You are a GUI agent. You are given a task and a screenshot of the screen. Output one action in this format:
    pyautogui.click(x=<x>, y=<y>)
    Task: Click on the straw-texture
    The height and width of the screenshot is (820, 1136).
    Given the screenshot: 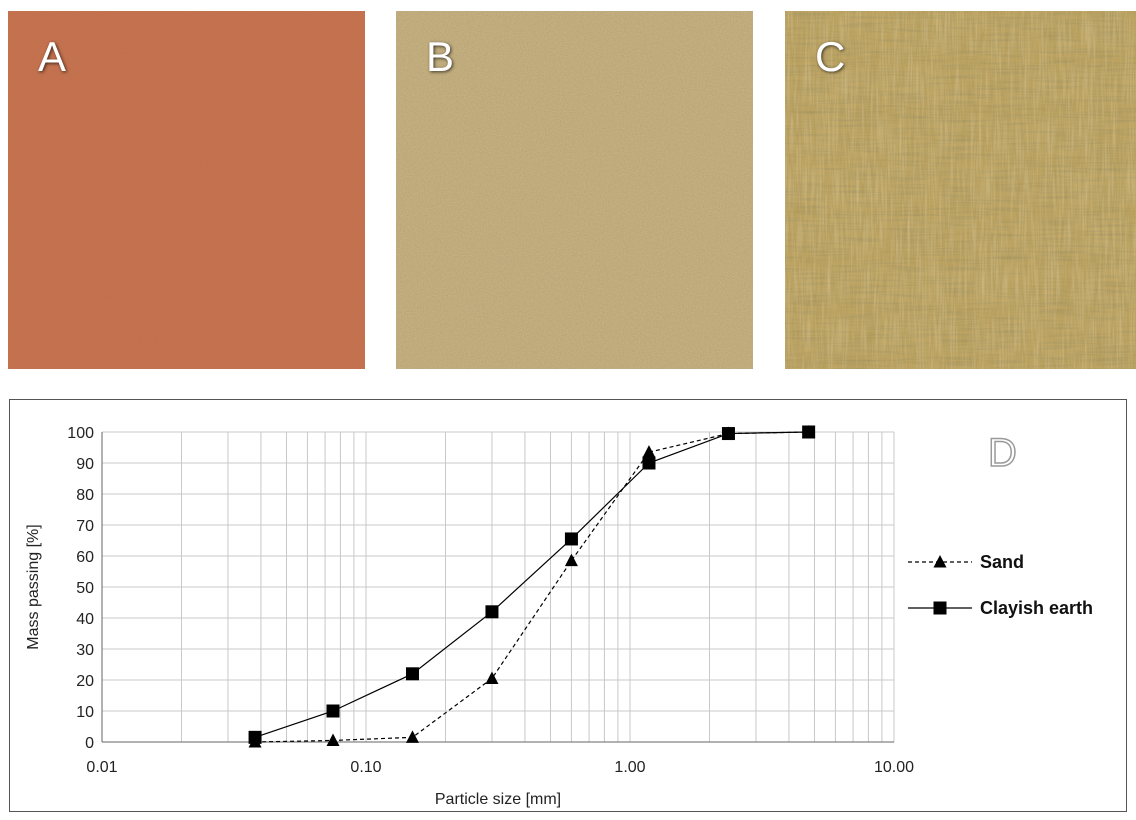 What is the action you would take?
    pyautogui.click(x=960, y=190)
    